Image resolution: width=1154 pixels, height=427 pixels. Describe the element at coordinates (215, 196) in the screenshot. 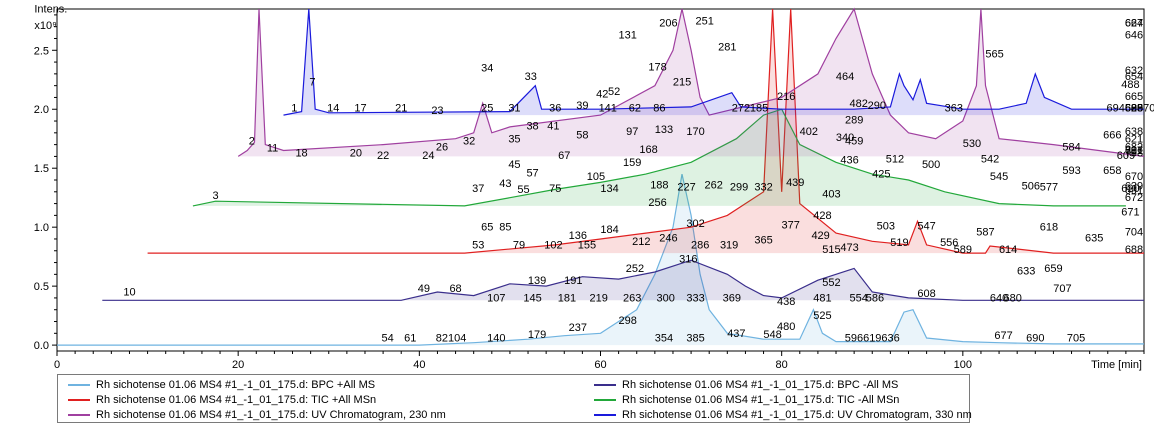

I see `peak-label: 3` at that location.